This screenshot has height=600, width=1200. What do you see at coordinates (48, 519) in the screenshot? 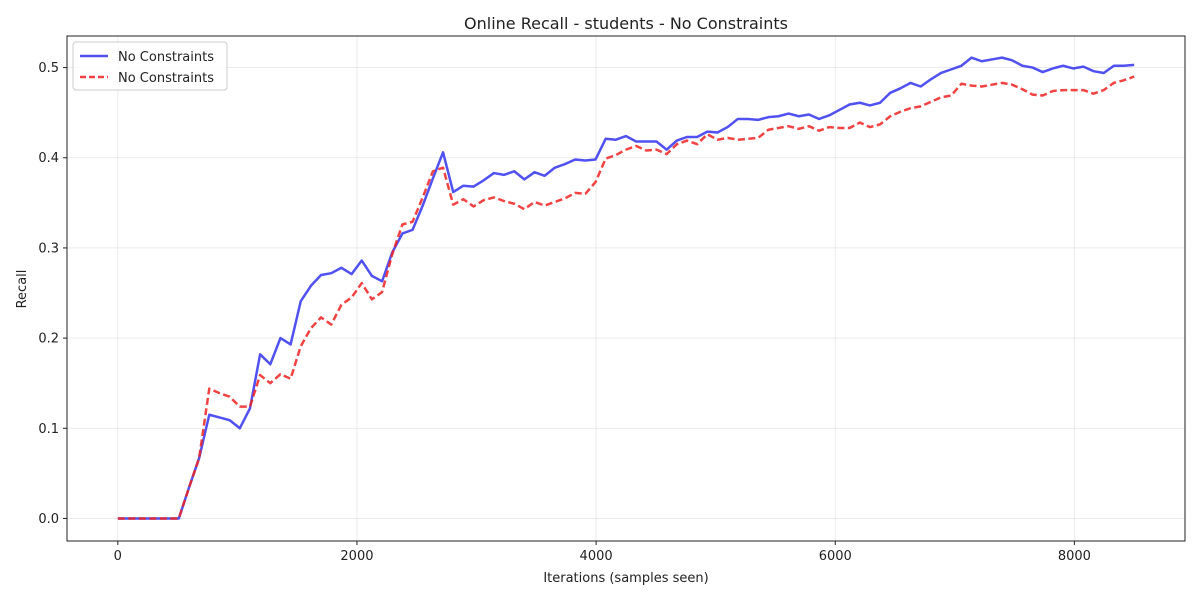
I see `y-tick-label: 0.0` at bounding box center [48, 519].